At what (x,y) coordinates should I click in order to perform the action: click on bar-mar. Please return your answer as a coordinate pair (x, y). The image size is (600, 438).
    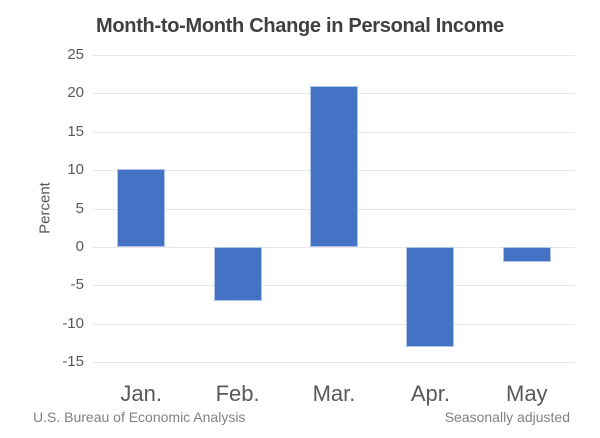
    Looking at the image, I should click on (334, 166).